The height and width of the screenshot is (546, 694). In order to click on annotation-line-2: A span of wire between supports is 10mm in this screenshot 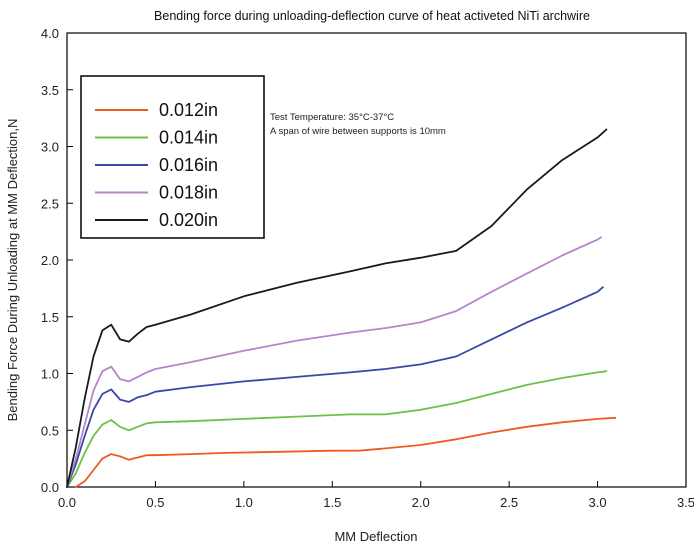, I will do `click(358, 131)`.